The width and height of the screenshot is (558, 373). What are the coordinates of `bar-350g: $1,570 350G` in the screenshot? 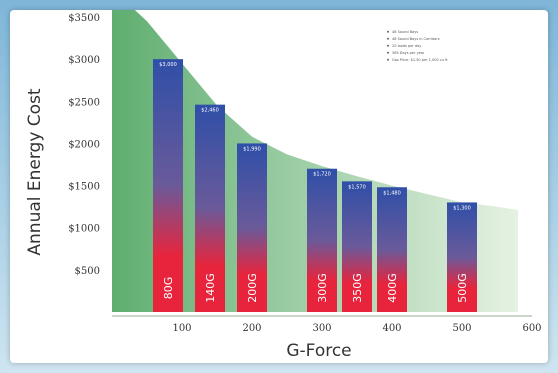 It's located at (357, 246).